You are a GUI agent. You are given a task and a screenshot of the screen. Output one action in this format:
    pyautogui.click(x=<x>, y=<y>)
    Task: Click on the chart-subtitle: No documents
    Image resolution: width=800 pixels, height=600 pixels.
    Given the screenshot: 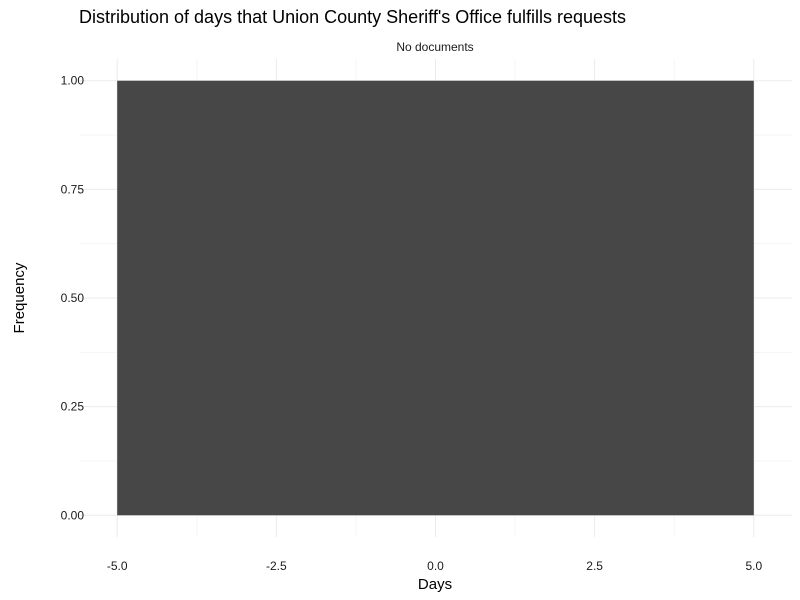 What is the action you would take?
    pyautogui.click(x=434, y=47)
    